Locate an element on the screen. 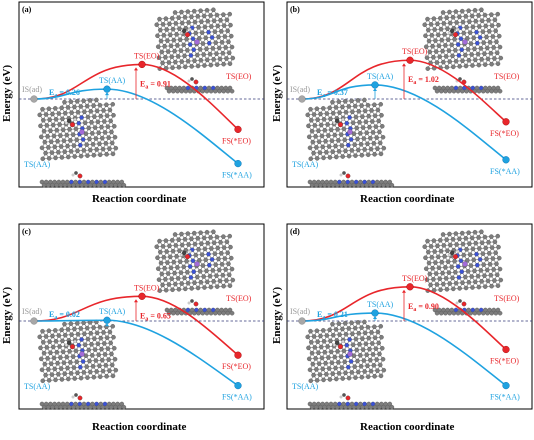 Image resolution: width=534 pixels, height=440 pixels. panel-3-ea-eo-symbol: E is located at coordinates (410, 306).